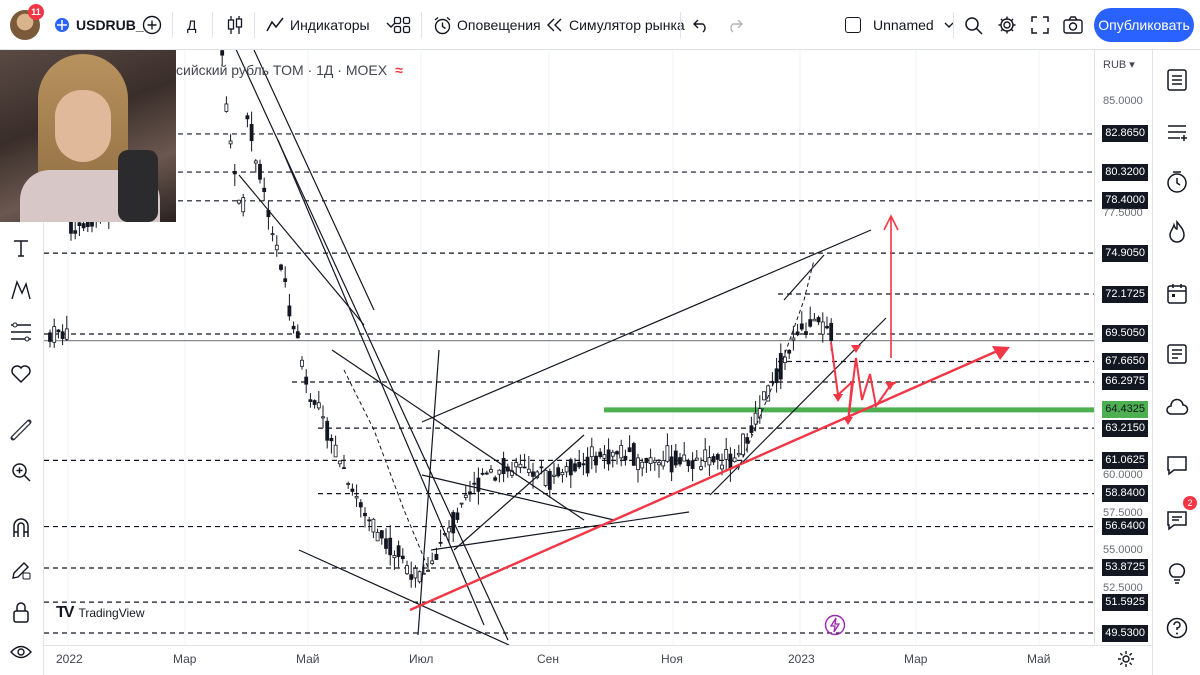 This screenshot has width=1200, height=675. What do you see at coordinates (21, 528) in the screenshot?
I see `magnet-tool` at bounding box center [21, 528].